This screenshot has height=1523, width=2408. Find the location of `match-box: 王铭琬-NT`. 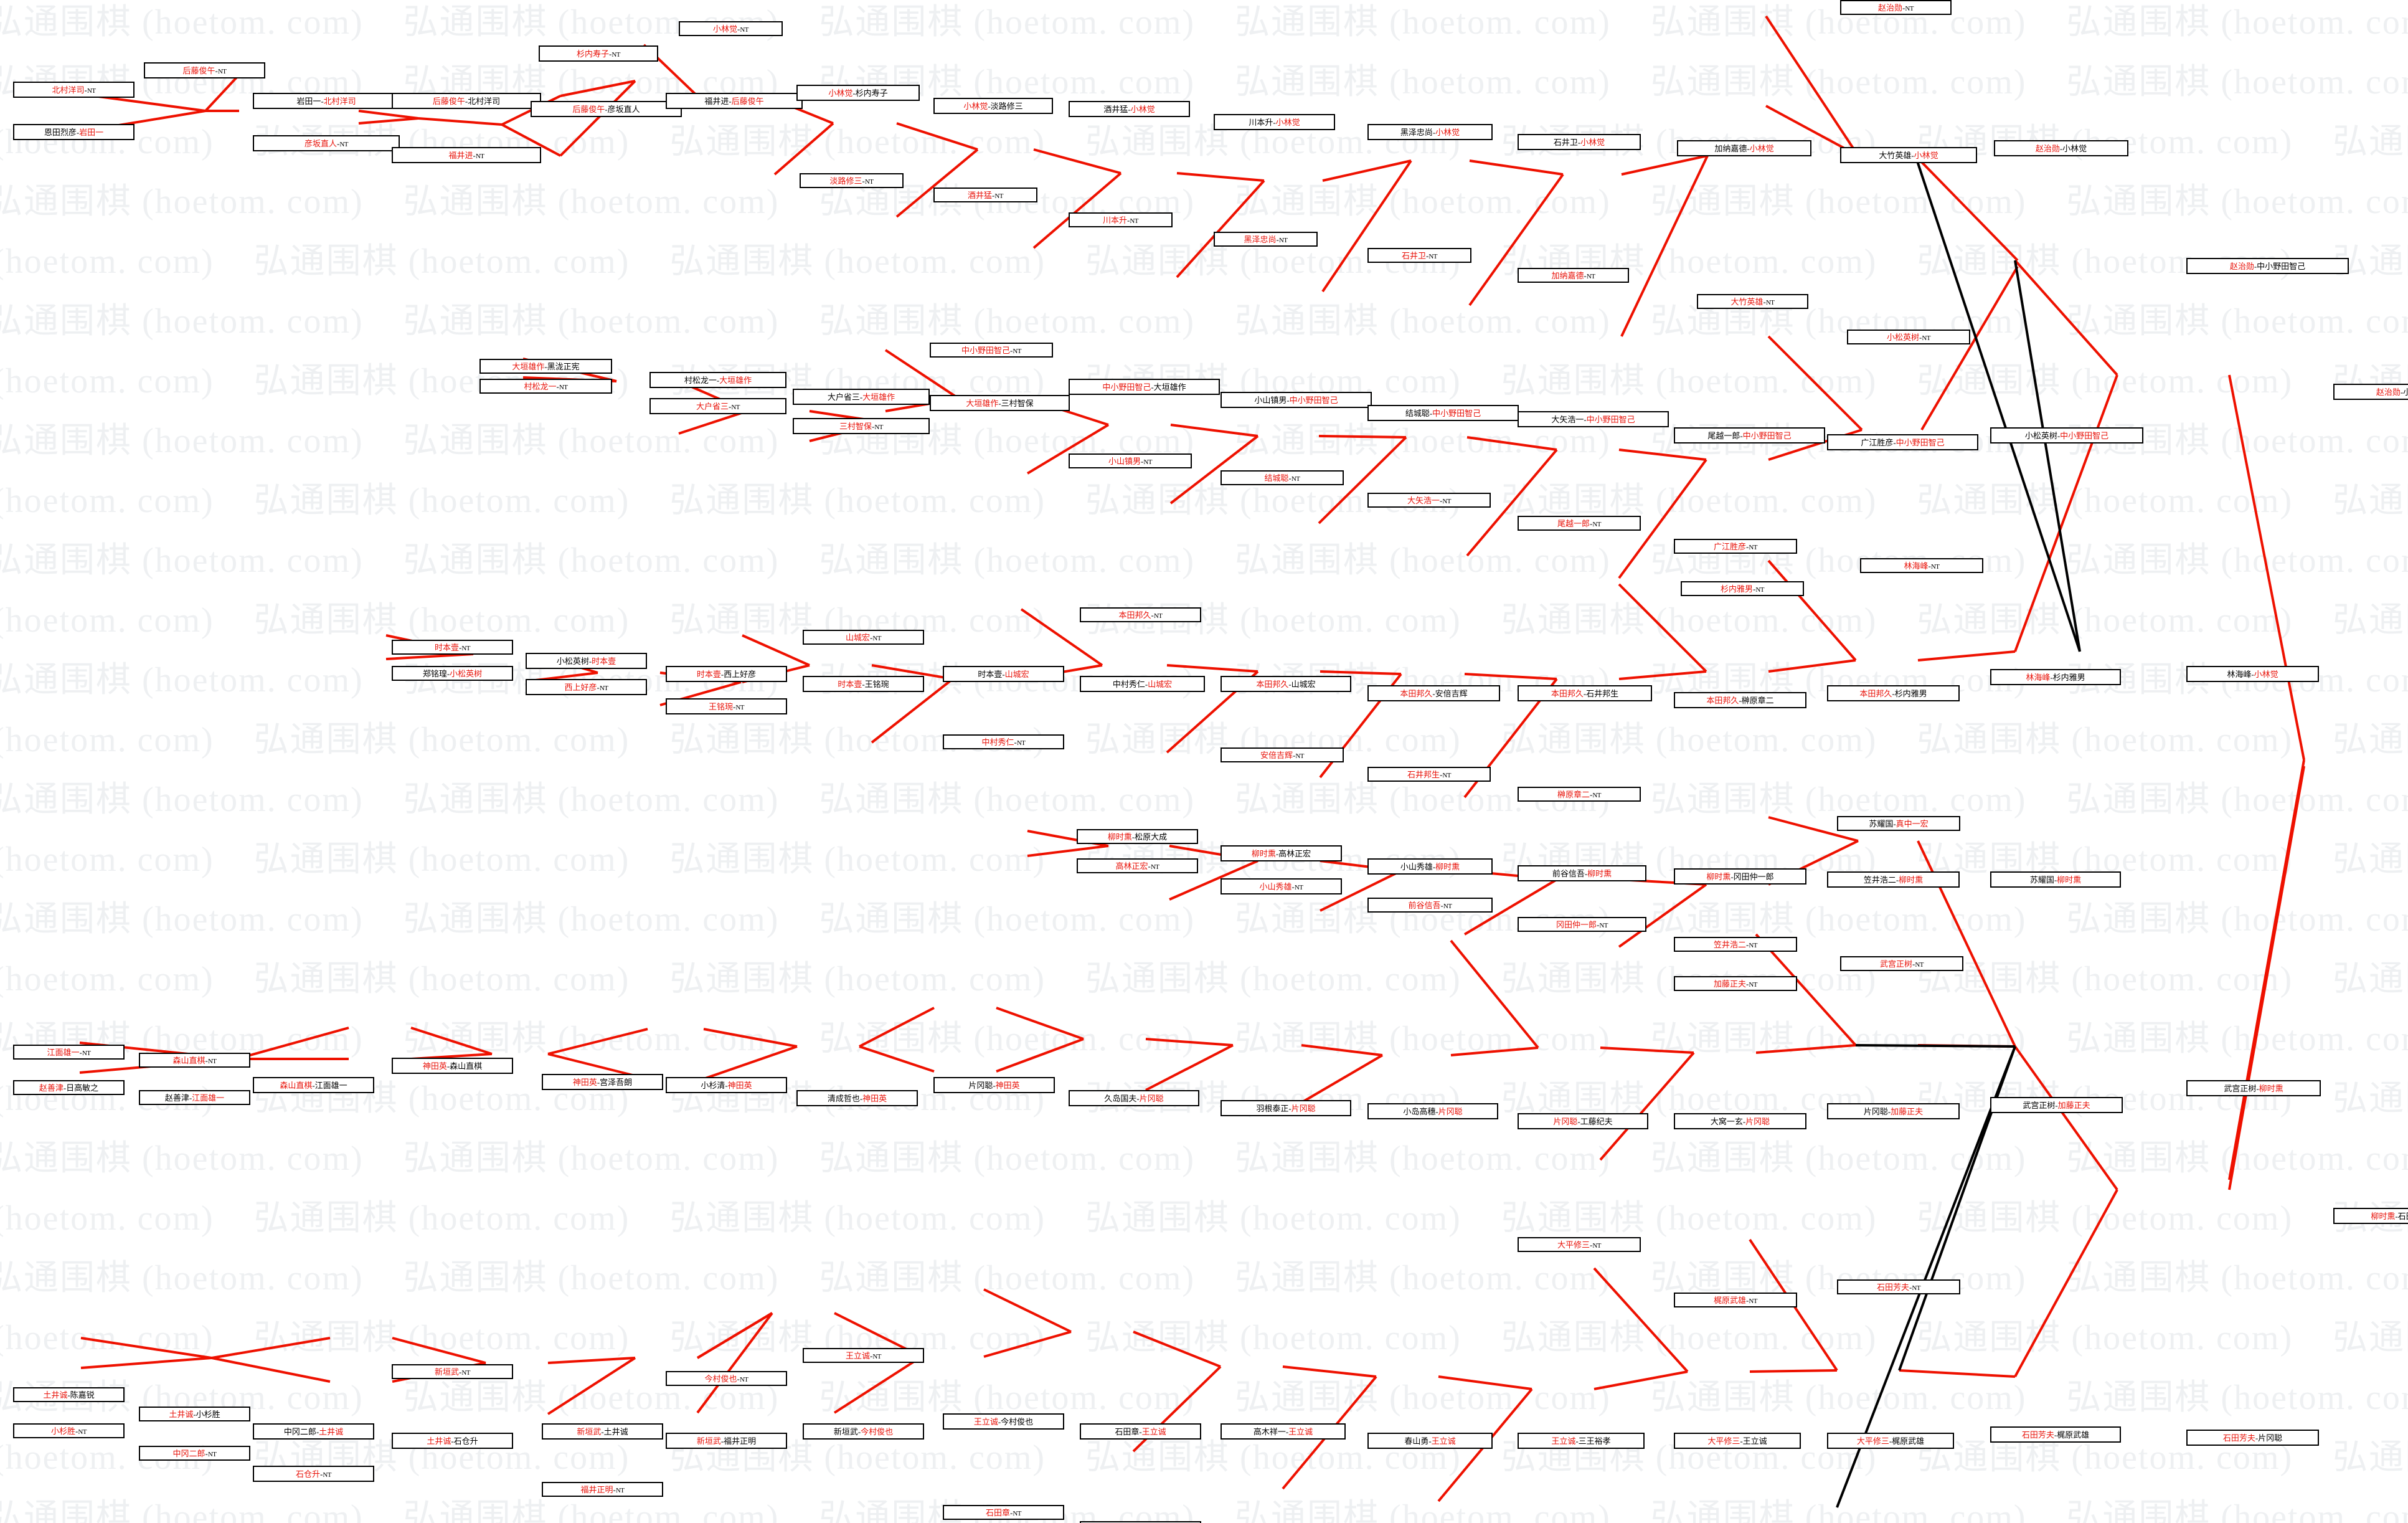

match-box: 王铭琬-NT is located at coordinates (726, 706).